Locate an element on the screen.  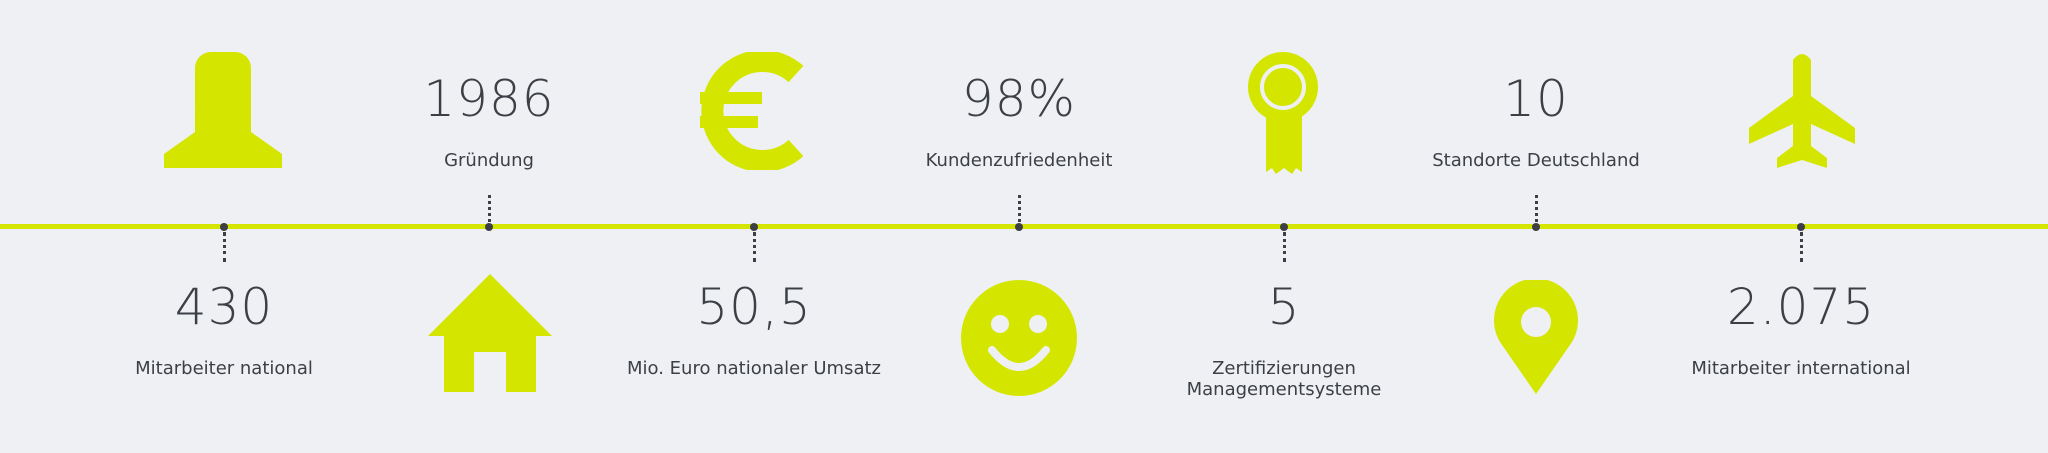
award-ribbon-icon is located at coordinates (1283, 114).